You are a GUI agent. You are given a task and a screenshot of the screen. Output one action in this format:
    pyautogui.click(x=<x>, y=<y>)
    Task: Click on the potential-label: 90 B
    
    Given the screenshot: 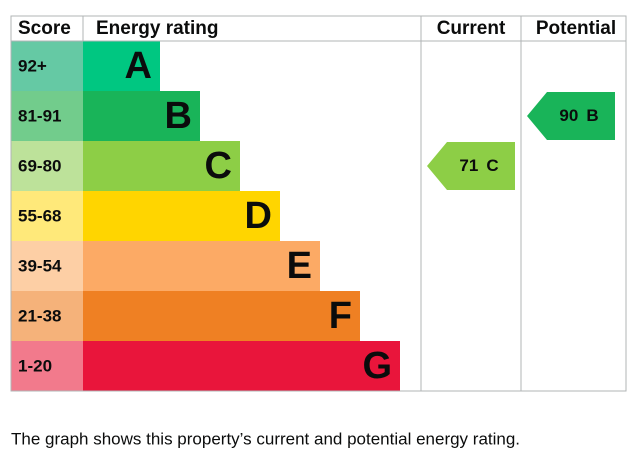 What is the action you would take?
    pyautogui.click(x=578, y=115)
    